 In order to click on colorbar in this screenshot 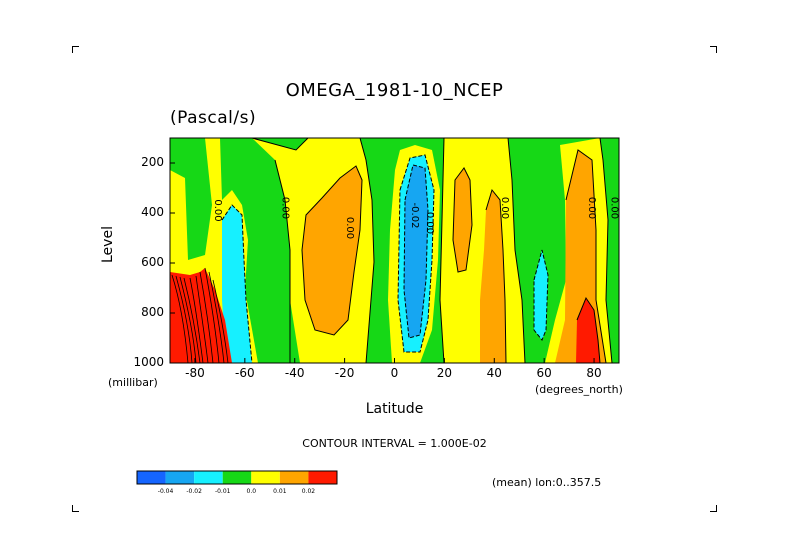, I will do `click(237, 477)`.